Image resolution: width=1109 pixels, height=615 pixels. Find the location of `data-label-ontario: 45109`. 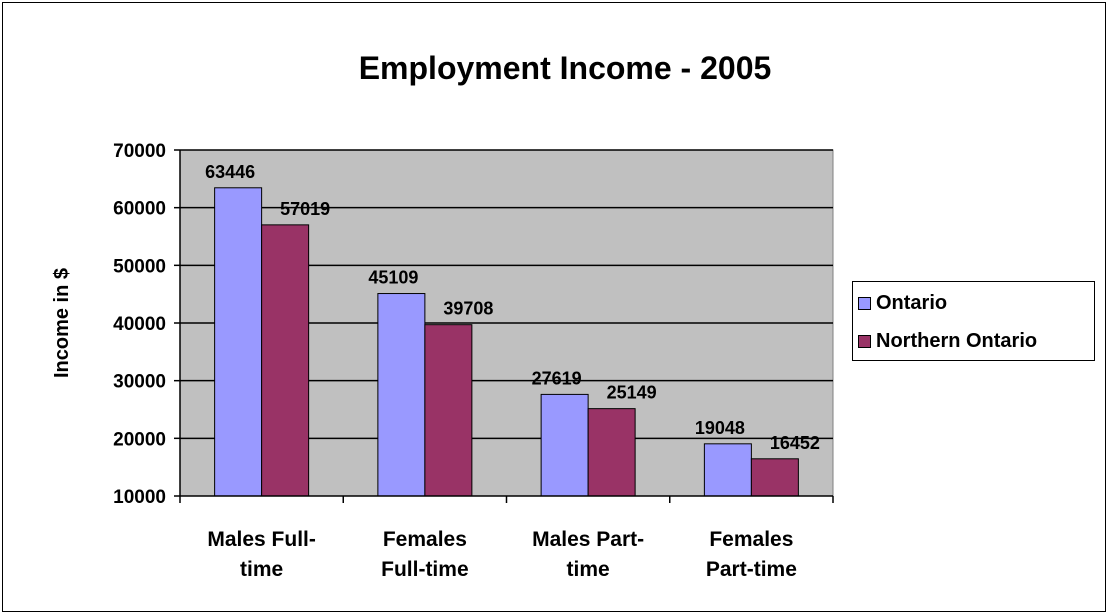

data-label-ontario: 45109 is located at coordinates (393, 278).